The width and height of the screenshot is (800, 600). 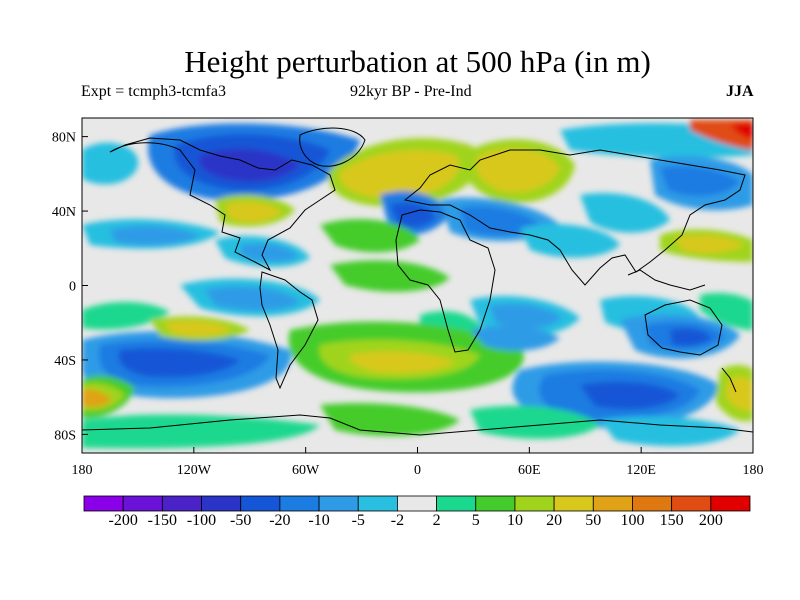 I want to click on y-tick-label: 0, so click(x=72, y=287).